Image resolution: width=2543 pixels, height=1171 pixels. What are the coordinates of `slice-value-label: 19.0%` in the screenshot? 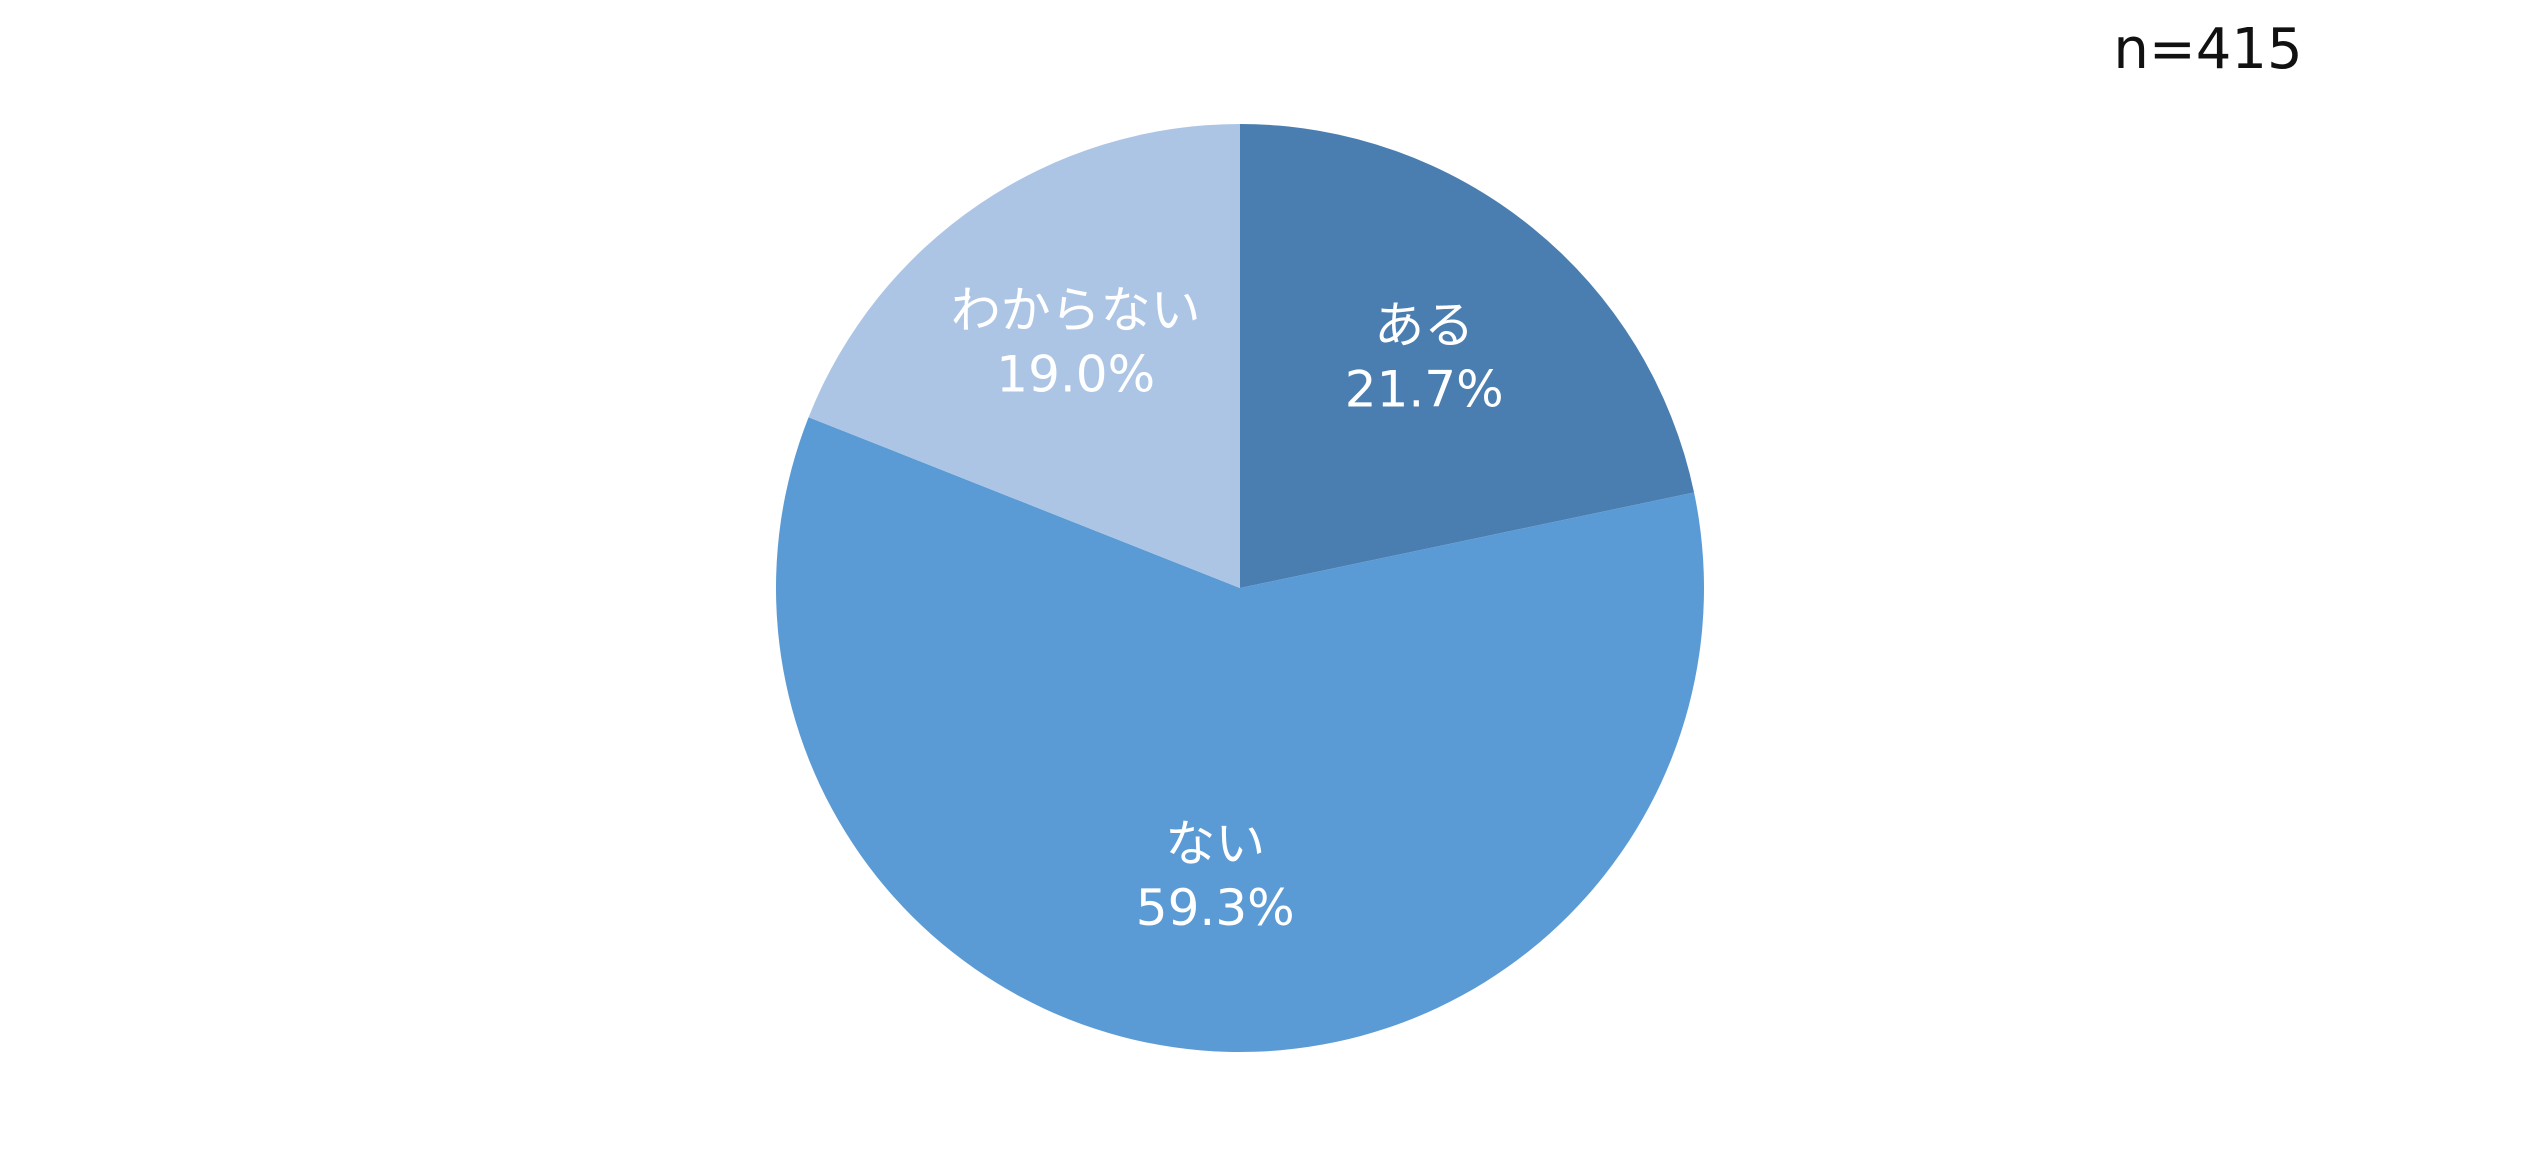 It's located at (1075, 375).